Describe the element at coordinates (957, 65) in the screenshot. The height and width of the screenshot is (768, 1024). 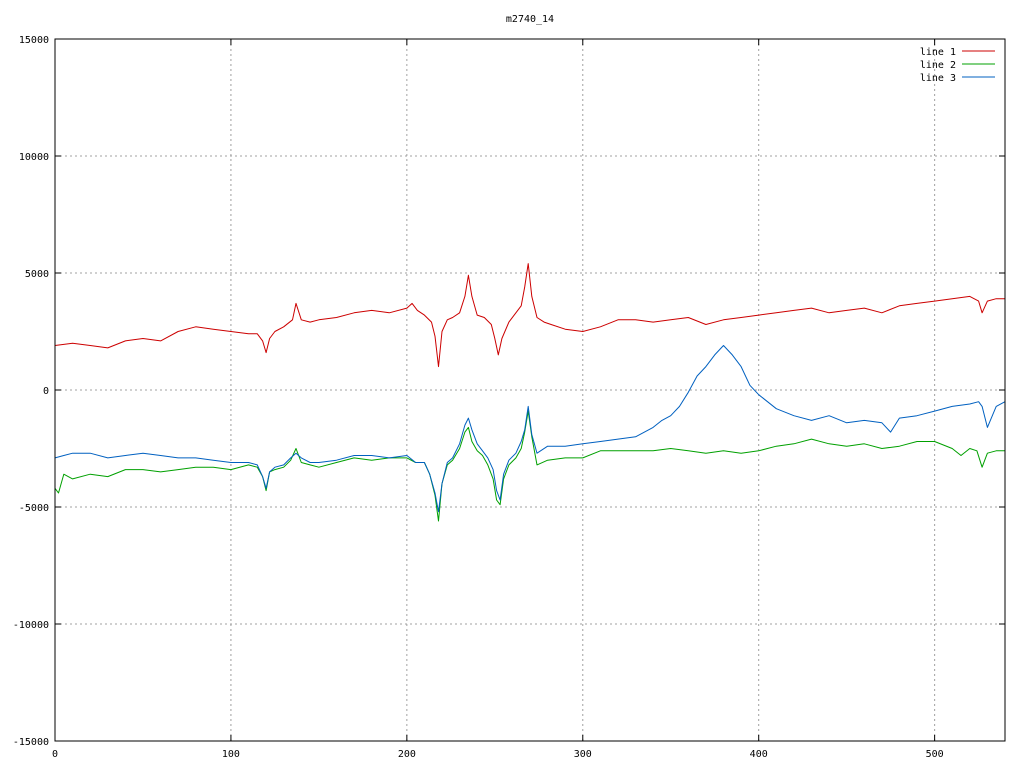
I see `legend: line 1 line 2 line 3` at that location.